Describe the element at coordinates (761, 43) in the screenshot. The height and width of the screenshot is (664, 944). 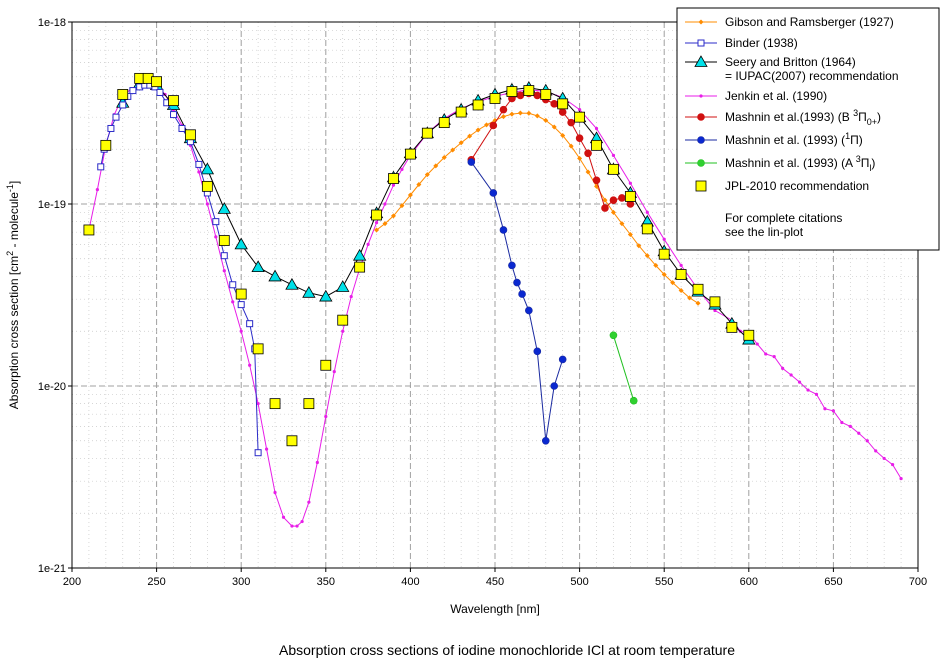
I see `legend-label: Binder (1938)` at that location.